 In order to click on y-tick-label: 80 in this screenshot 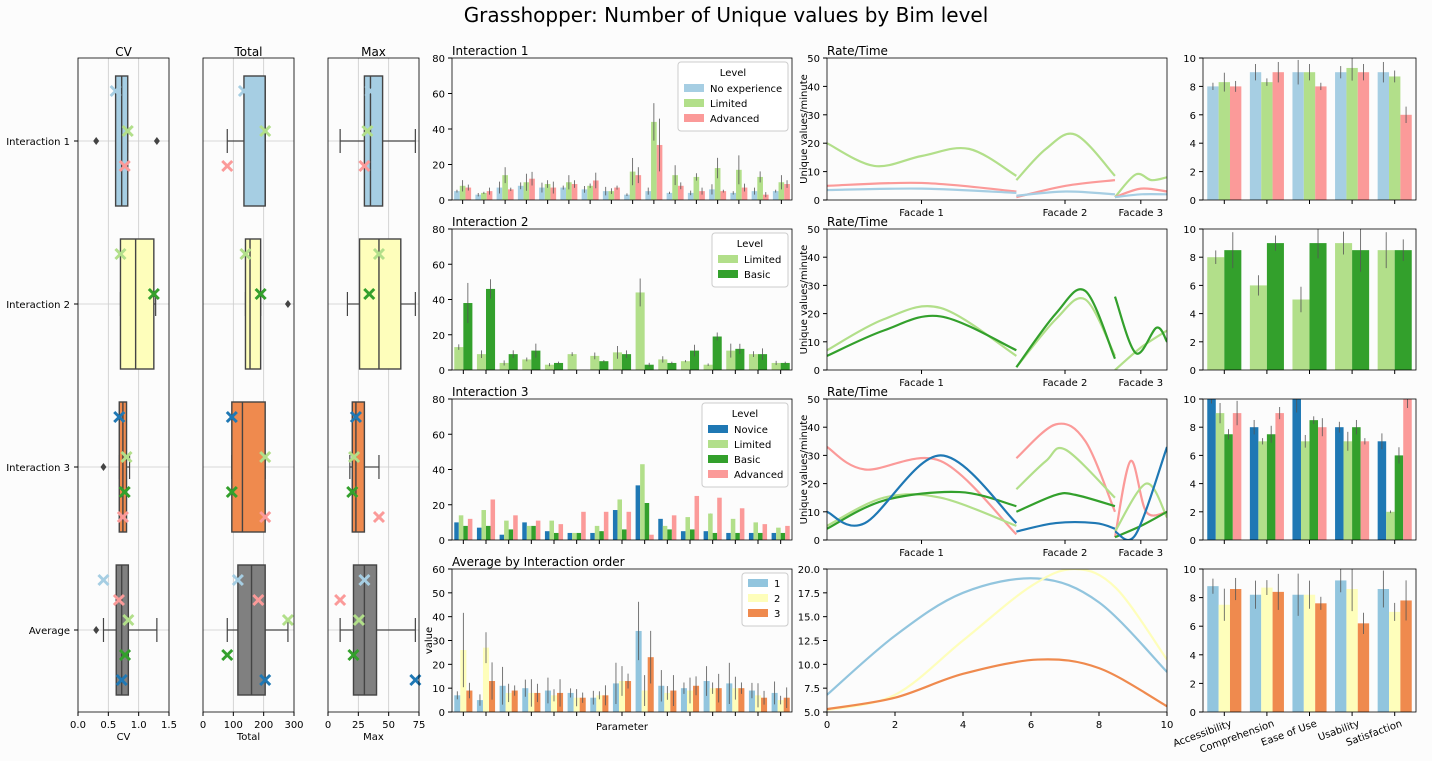, I will do `click(438, 59)`.